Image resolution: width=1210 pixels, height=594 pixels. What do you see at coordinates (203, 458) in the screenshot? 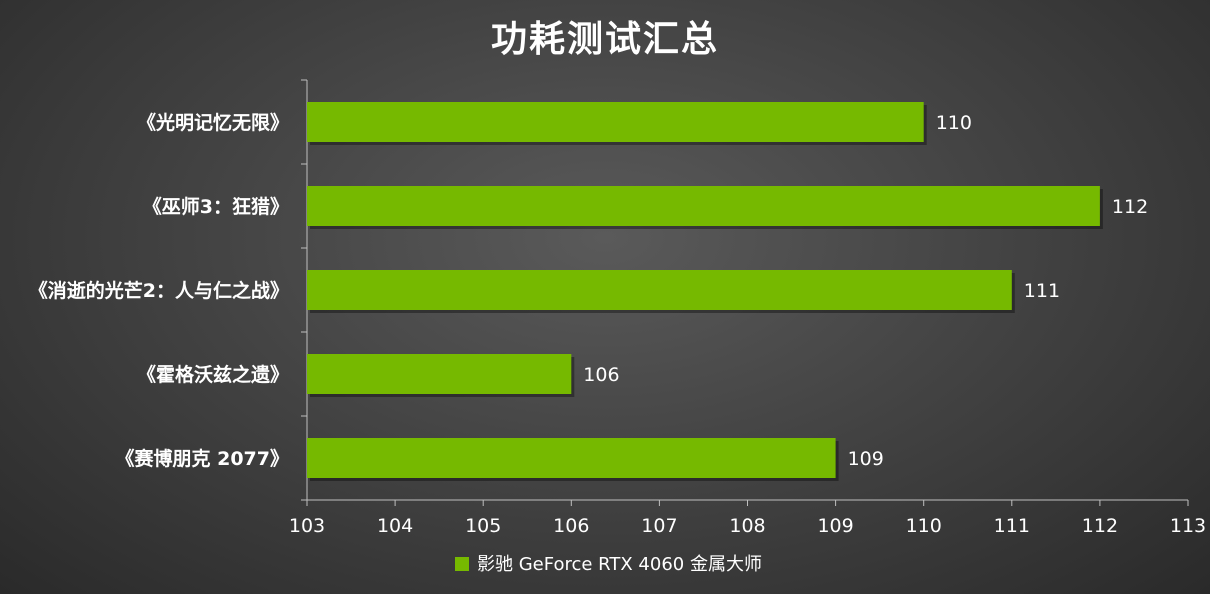
I see `category-label: 《赛博朋克 2077》` at bounding box center [203, 458].